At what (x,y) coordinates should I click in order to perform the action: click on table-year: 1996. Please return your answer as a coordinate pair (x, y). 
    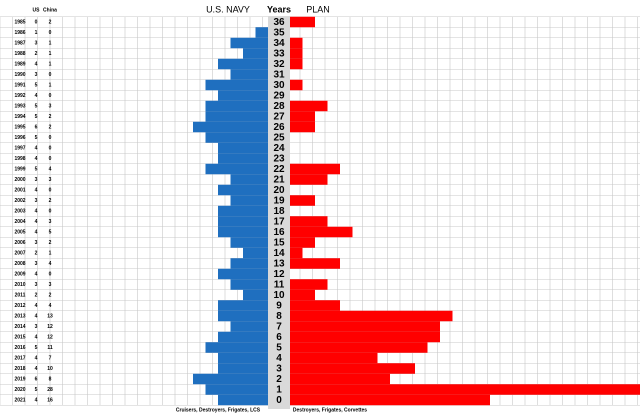
    Looking at the image, I should click on (19, 138).